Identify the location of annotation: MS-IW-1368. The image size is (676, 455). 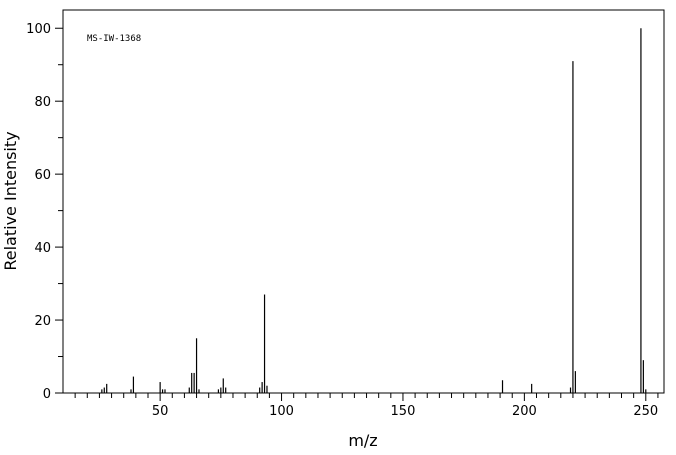
(114, 39).